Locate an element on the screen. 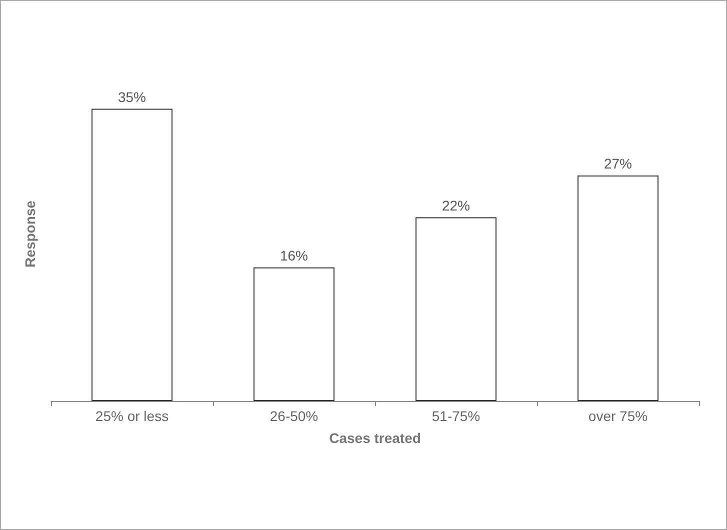 Image resolution: width=727 pixels, height=530 pixels. x-axis-title: Cases treated is located at coordinates (375, 438).